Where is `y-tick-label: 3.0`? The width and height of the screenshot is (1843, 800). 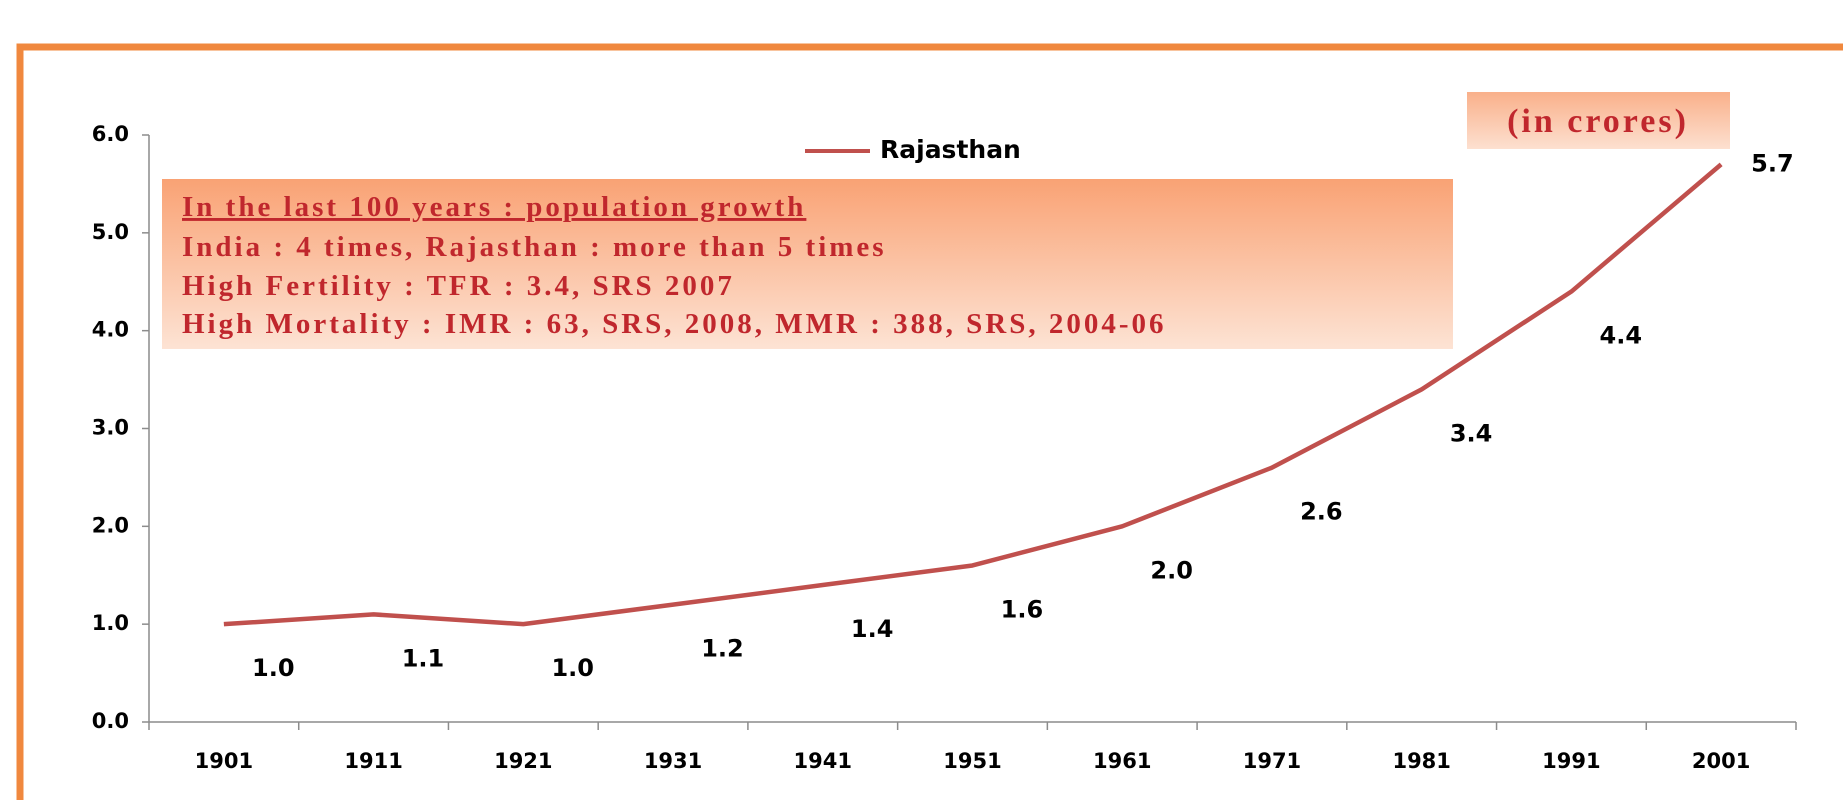 y-tick-label: 3.0 is located at coordinates (110, 428).